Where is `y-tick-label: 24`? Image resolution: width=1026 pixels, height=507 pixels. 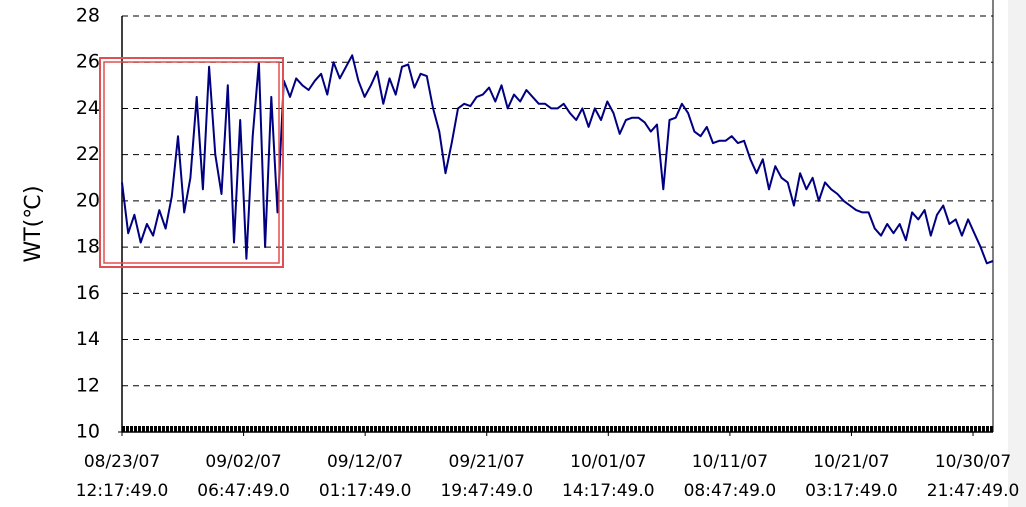 y-tick-label: 24 is located at coordinates (88, 108).